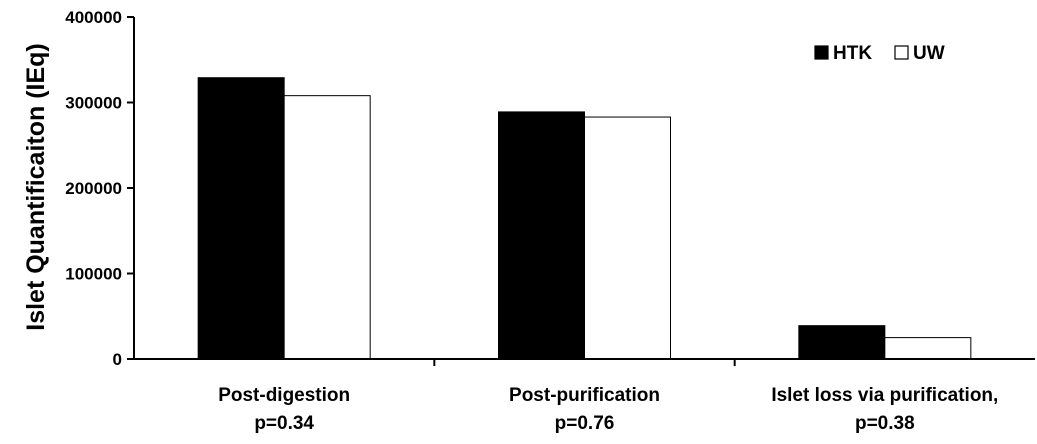 The image size is (1037, 444). I want to click on x-category-label: Post-digestion, so click(284, 395).